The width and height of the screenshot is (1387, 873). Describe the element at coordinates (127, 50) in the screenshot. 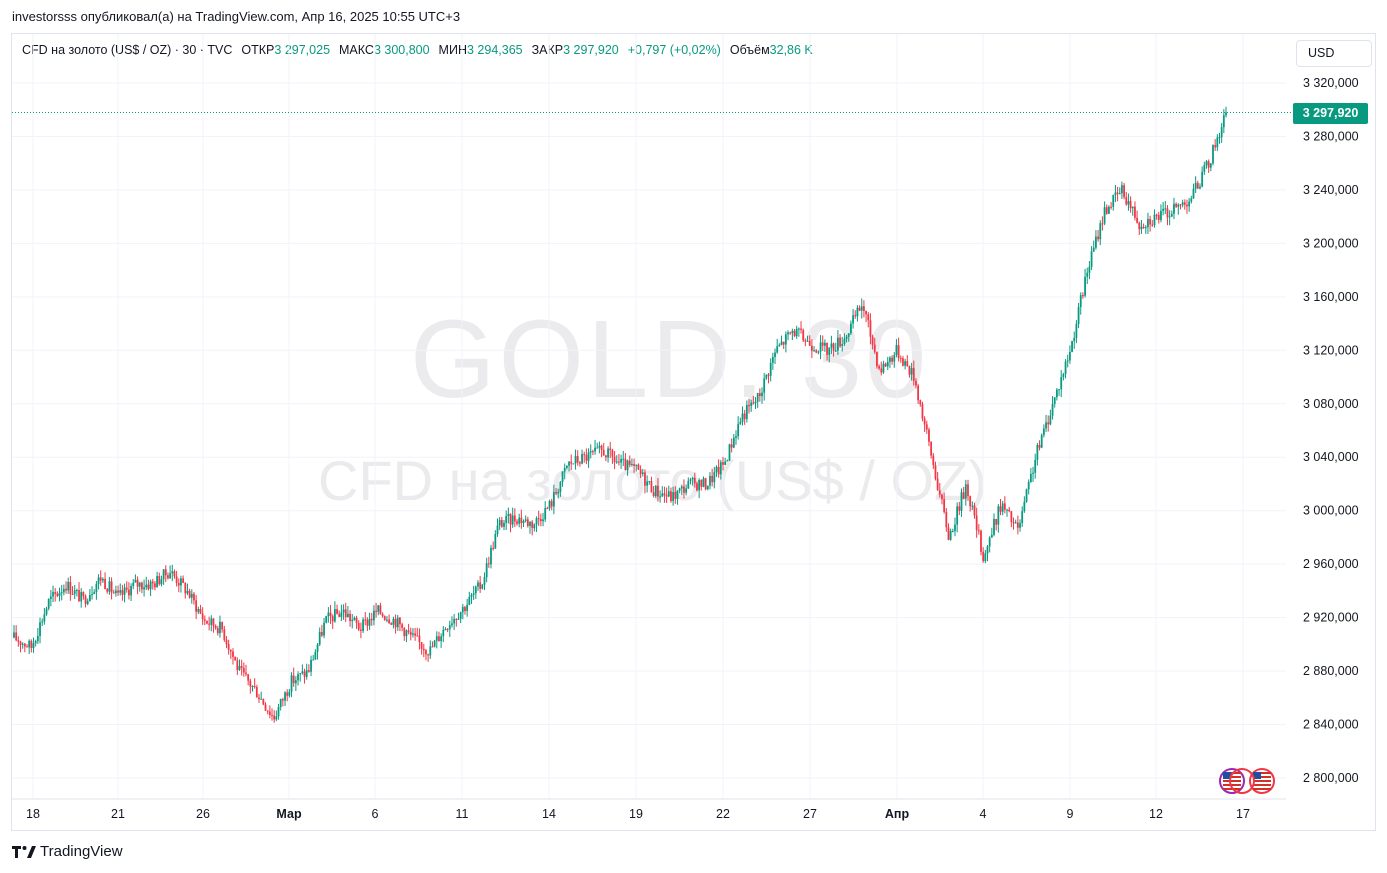

I see `symbol-name: CFD на золото (US$ / OZ) · 30 · TVC` at that location.